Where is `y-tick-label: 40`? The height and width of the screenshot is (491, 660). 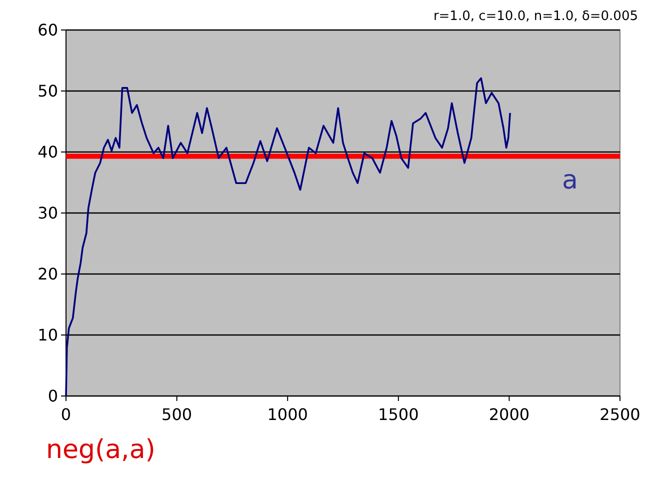
y-tick-label: 40 is located at coordinates (48, 152).